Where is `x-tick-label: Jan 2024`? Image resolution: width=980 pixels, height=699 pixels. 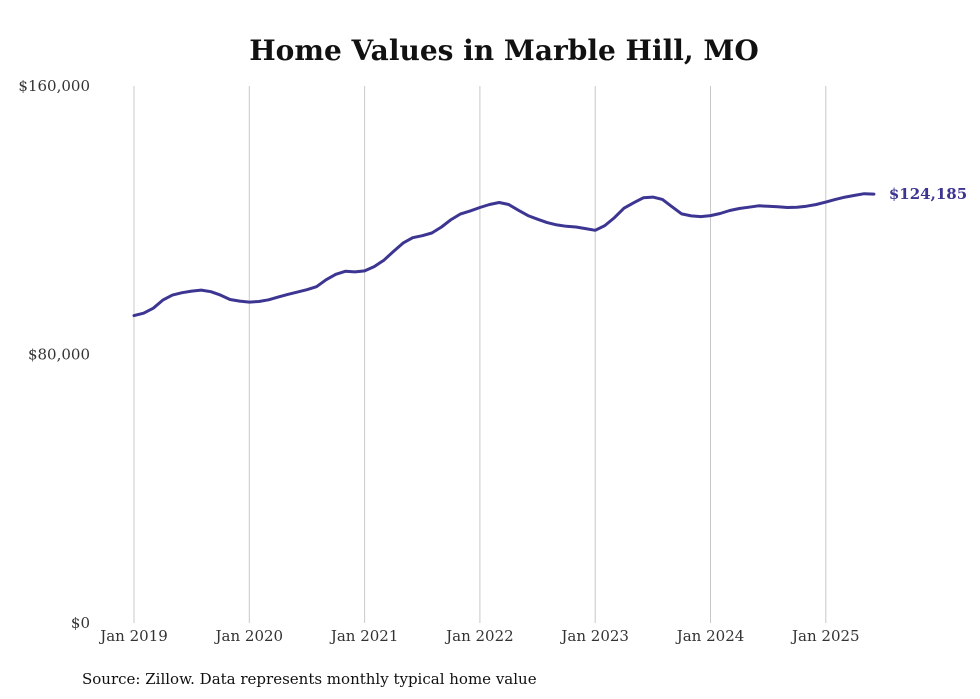 x-tick-label: Jan 2024 is located at coordinates (710, 636).